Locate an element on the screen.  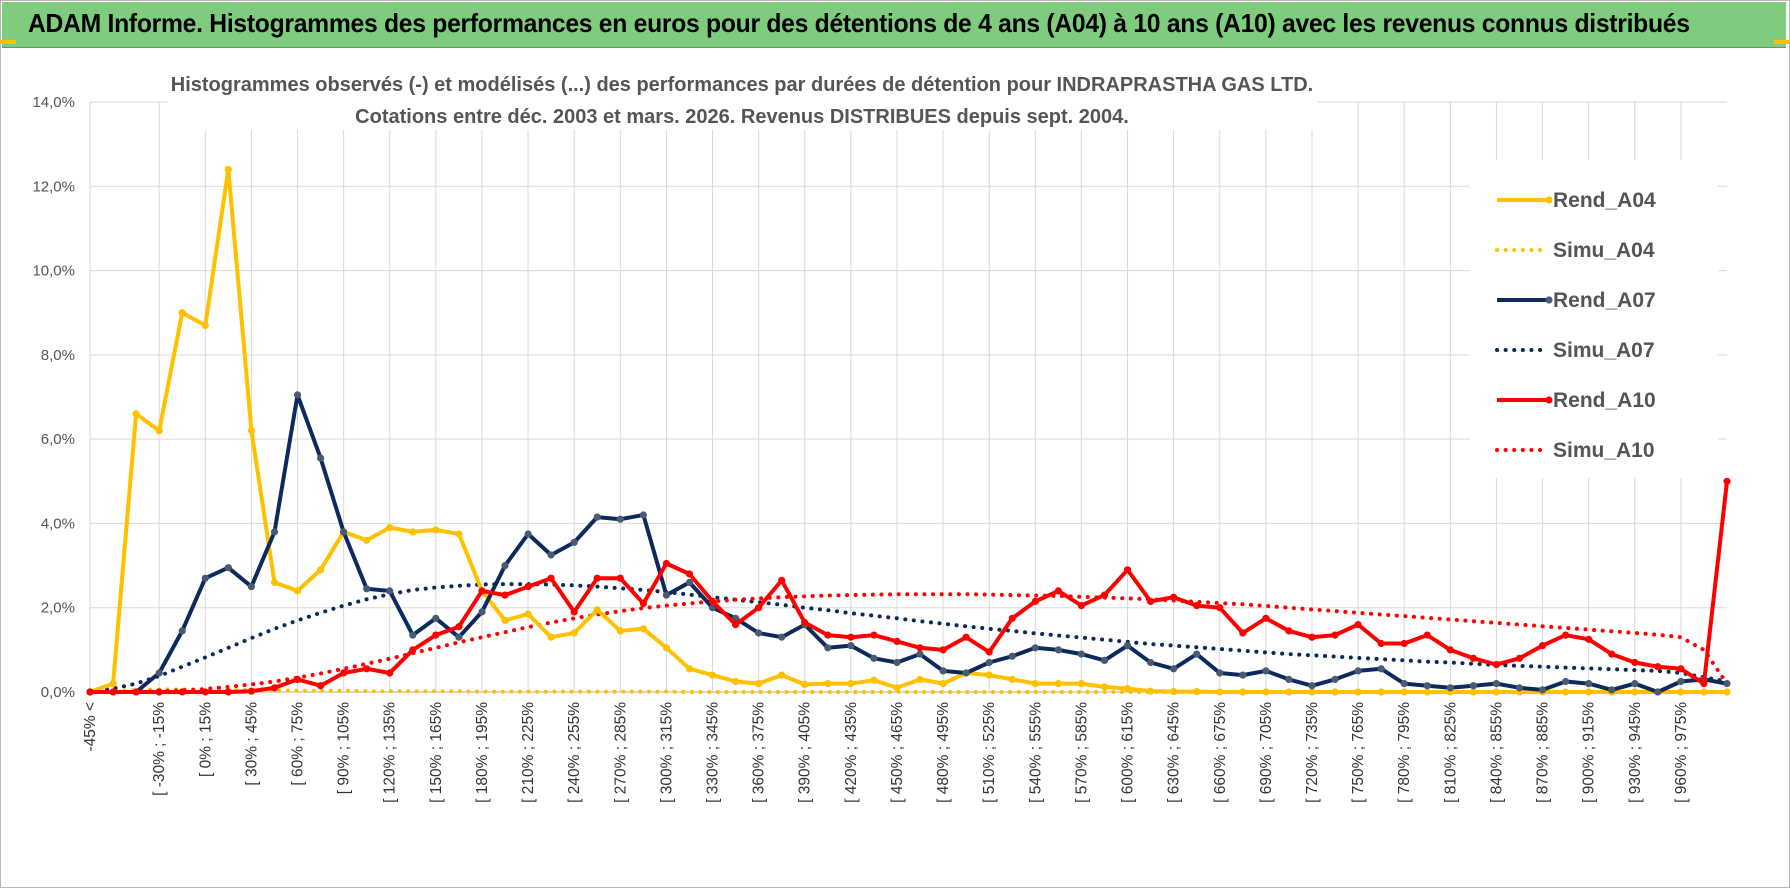
x-tick-label: [ 780% ; 795% is located at coordinates (1404, 752).